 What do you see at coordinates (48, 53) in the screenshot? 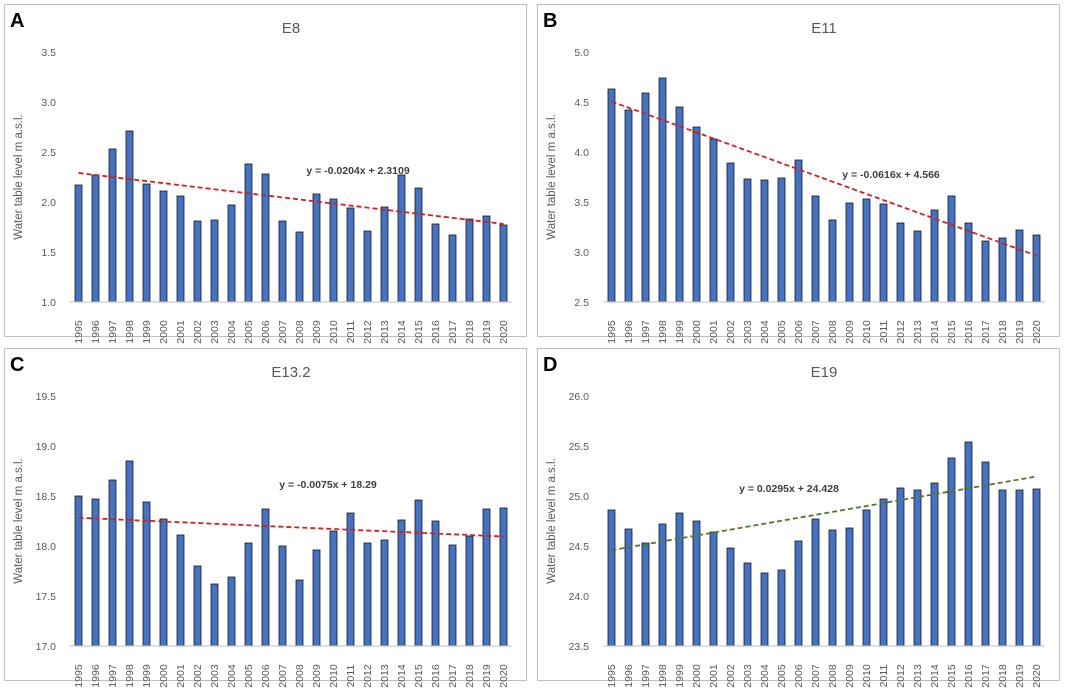
I see `y-tick-label: 3.5` at bounding box center [48, 53].